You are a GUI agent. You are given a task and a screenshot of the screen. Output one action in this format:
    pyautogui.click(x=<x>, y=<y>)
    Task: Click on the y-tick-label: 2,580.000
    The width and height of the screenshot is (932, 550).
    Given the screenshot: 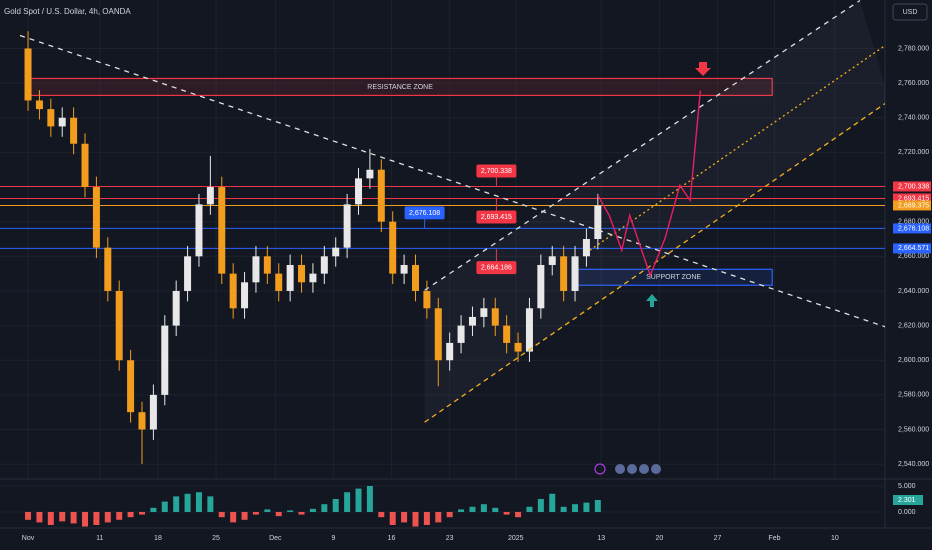 What is the action you would take?
    pyautogui.click(x=913, y=395)
    